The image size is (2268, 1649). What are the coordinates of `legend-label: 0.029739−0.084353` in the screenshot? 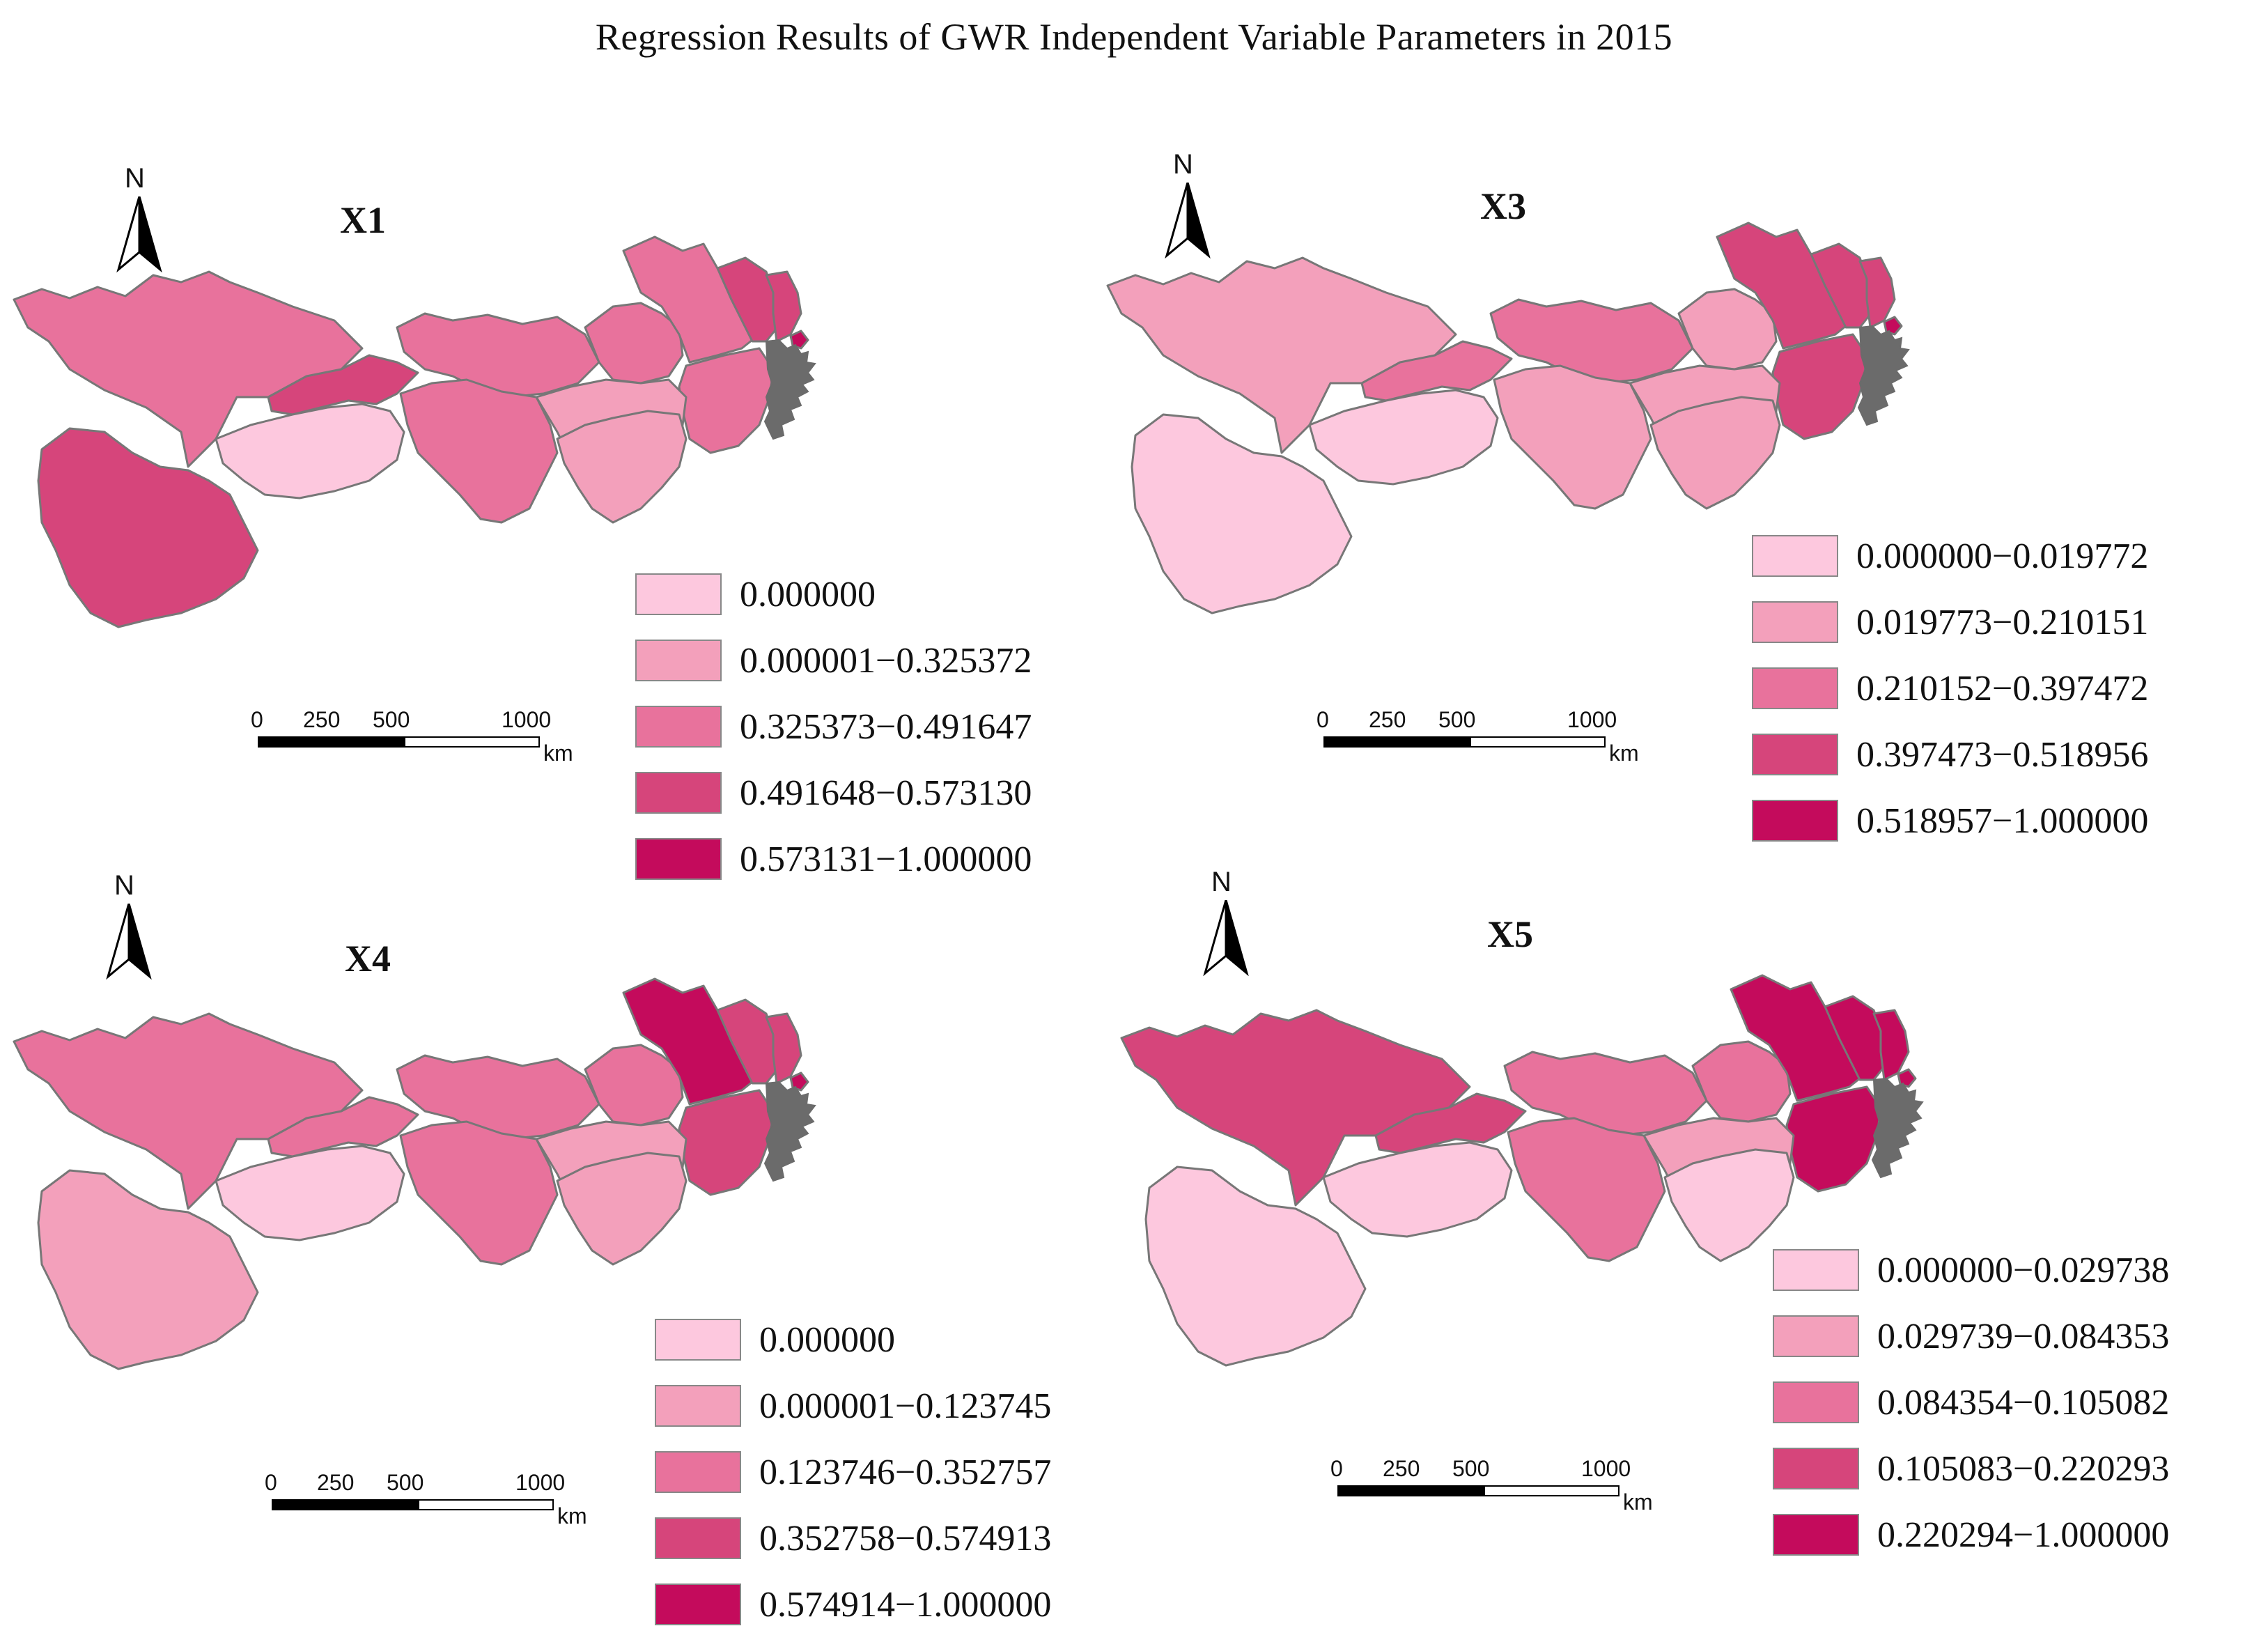 It's located at (2023, 1336).